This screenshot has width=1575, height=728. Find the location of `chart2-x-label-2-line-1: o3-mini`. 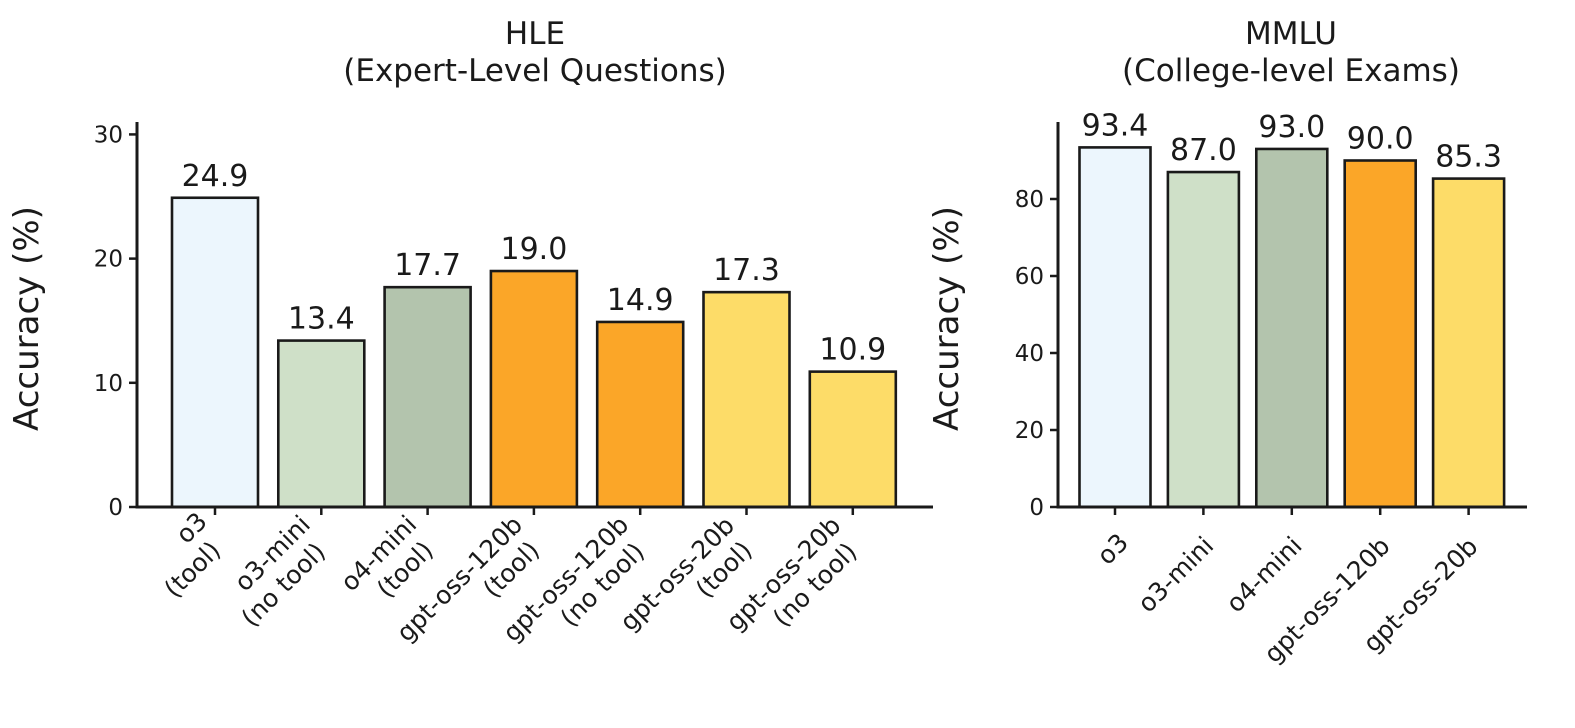

chart2-x-label-2-line-1: o3-mini is located at coordinates (1175, 574).